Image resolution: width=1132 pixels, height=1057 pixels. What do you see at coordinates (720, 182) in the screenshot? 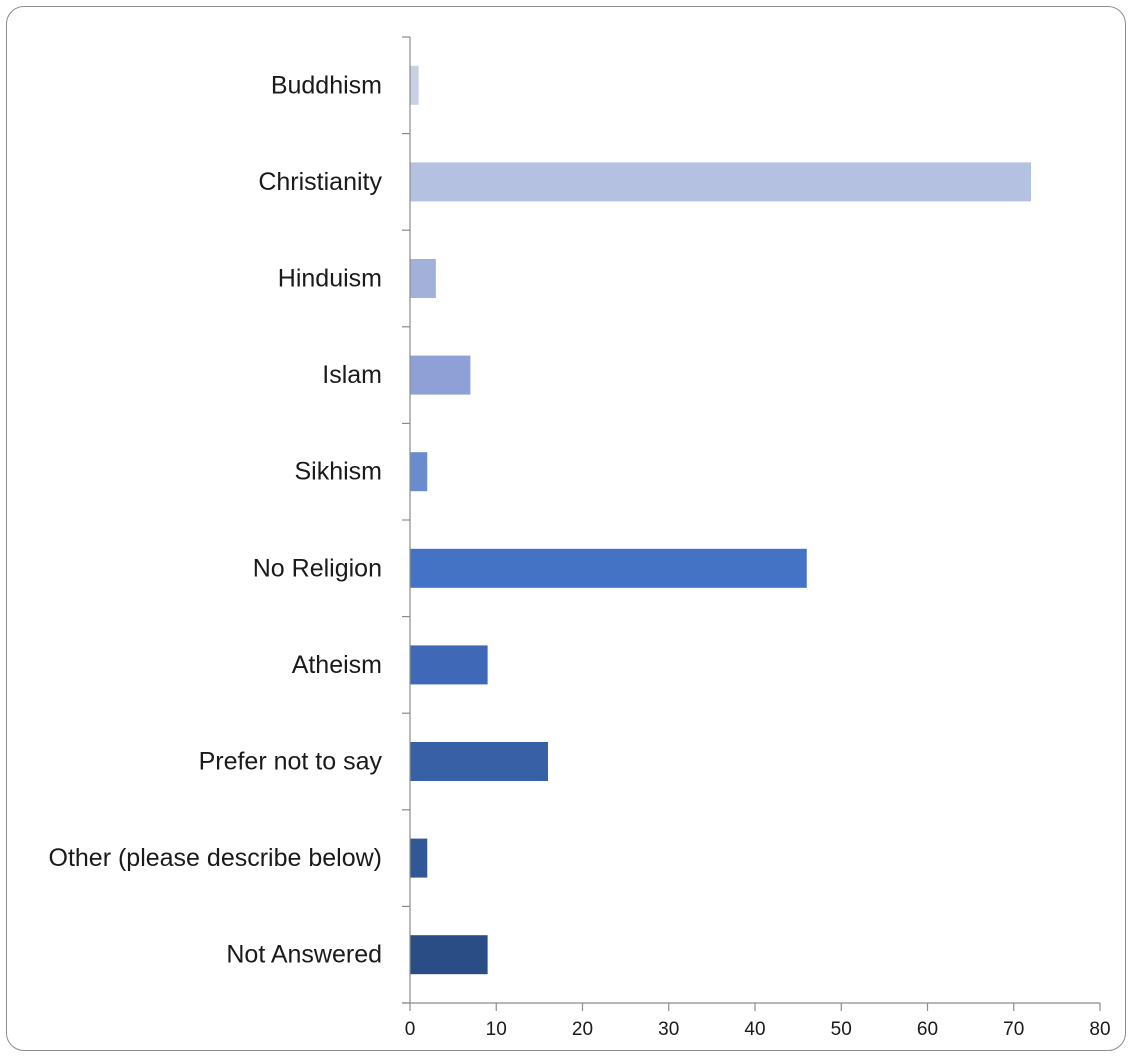
I see `bar-christianity` at bounding box center [720, 182].